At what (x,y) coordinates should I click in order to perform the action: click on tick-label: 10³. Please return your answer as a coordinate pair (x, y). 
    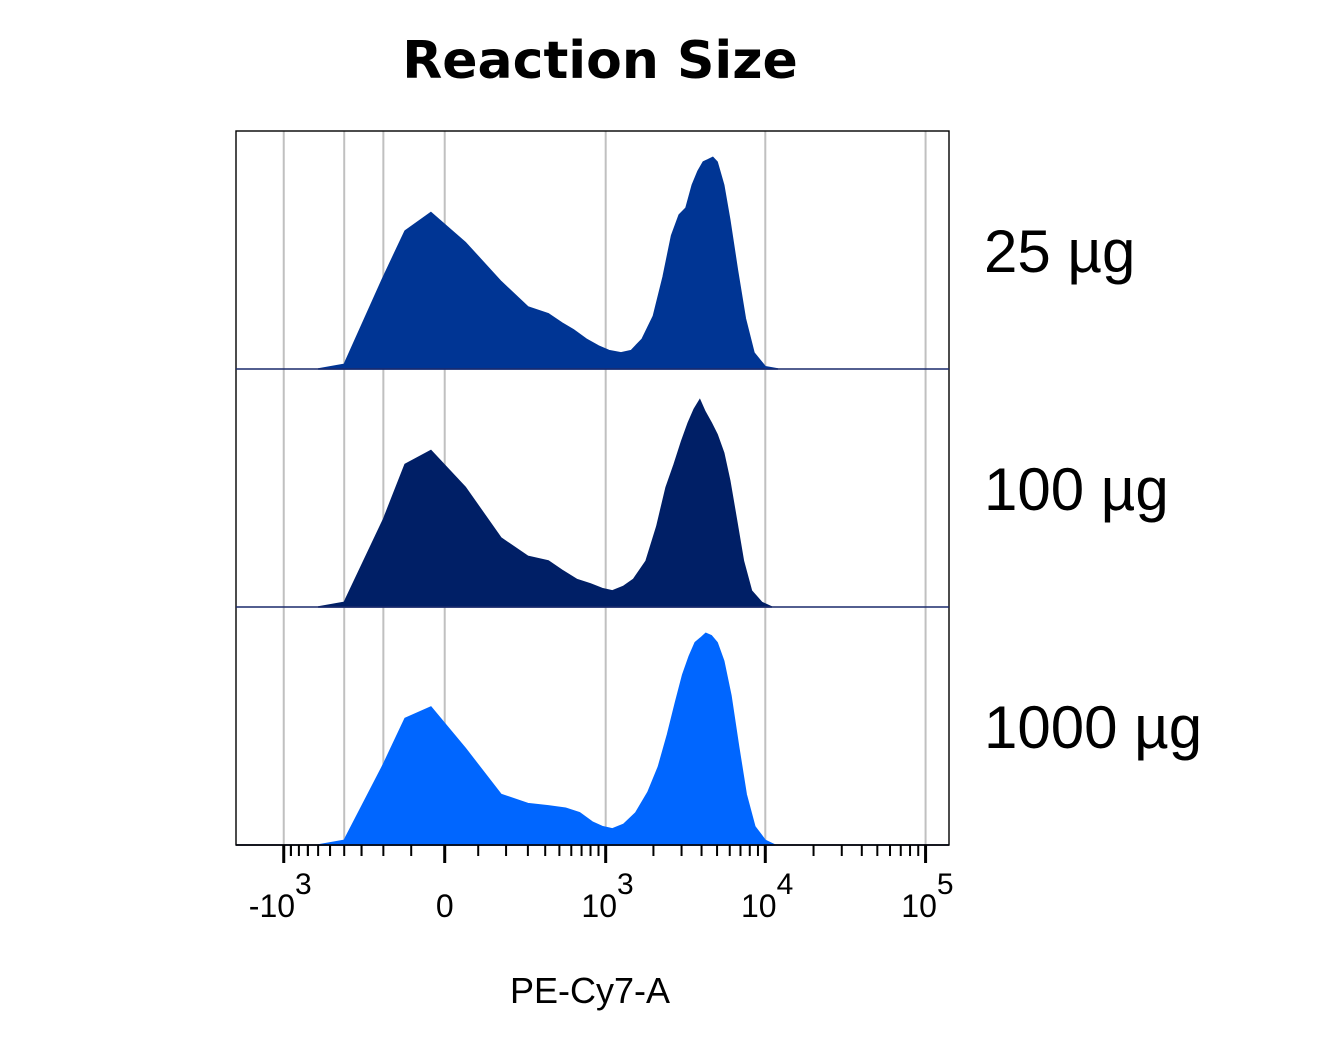
    Looking at the image, I should click on (607, 896).